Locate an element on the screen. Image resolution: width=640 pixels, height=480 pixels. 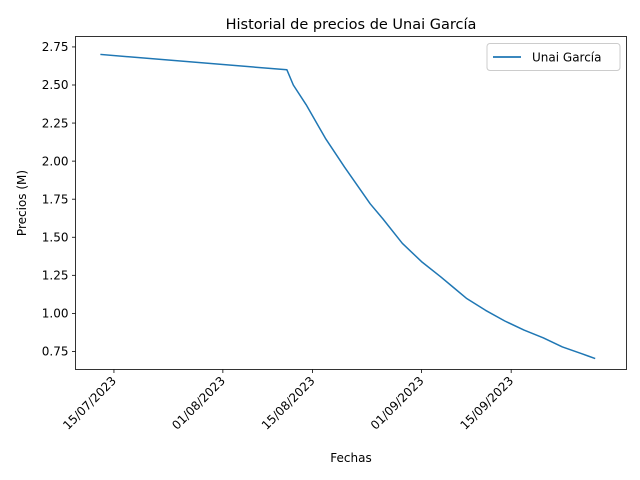
y-axis-label: Precios (M) is located at coordinates (22, 203).